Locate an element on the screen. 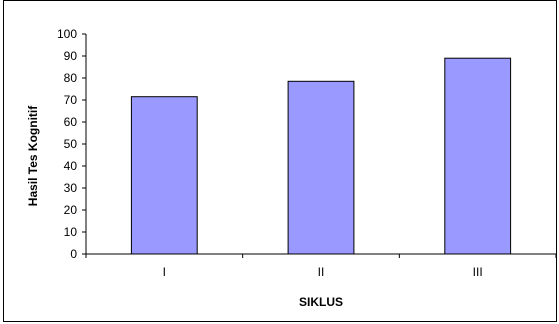 The image size is (559, 324). y-tick-label: 70 is located at coordinates (71, 100).